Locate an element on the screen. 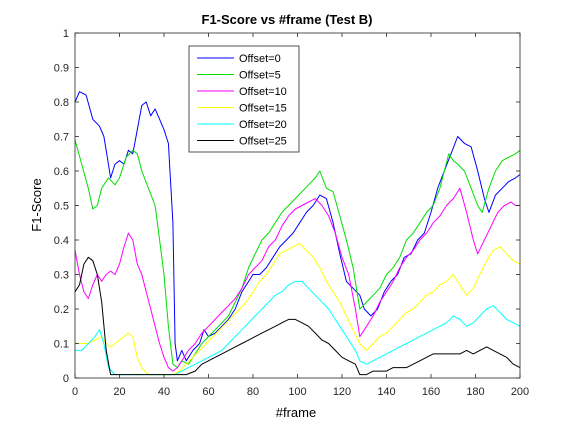 This screenshot has width=573, height=429. legend-label-5: Offset=25 is located at coordinates (263, 142).